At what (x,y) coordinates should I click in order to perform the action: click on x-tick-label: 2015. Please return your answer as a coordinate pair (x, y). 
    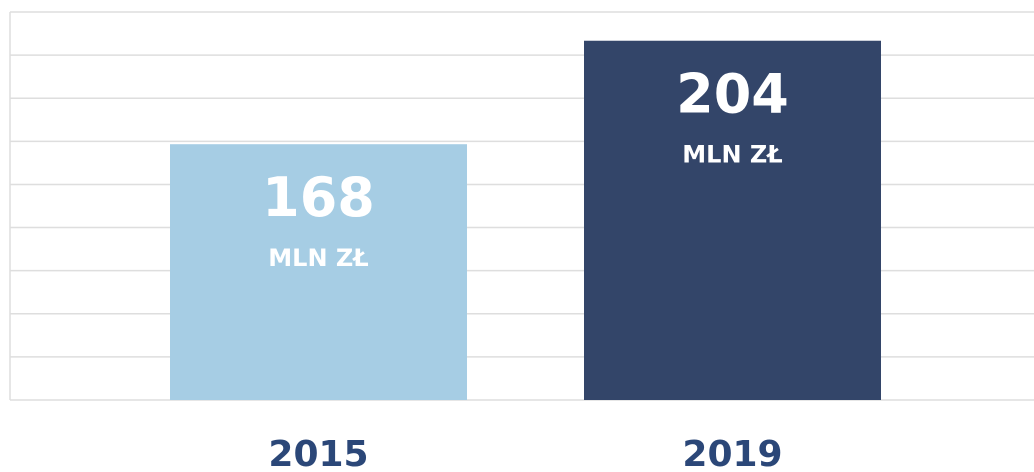
    Looking at the image, I should click on (318, 453).